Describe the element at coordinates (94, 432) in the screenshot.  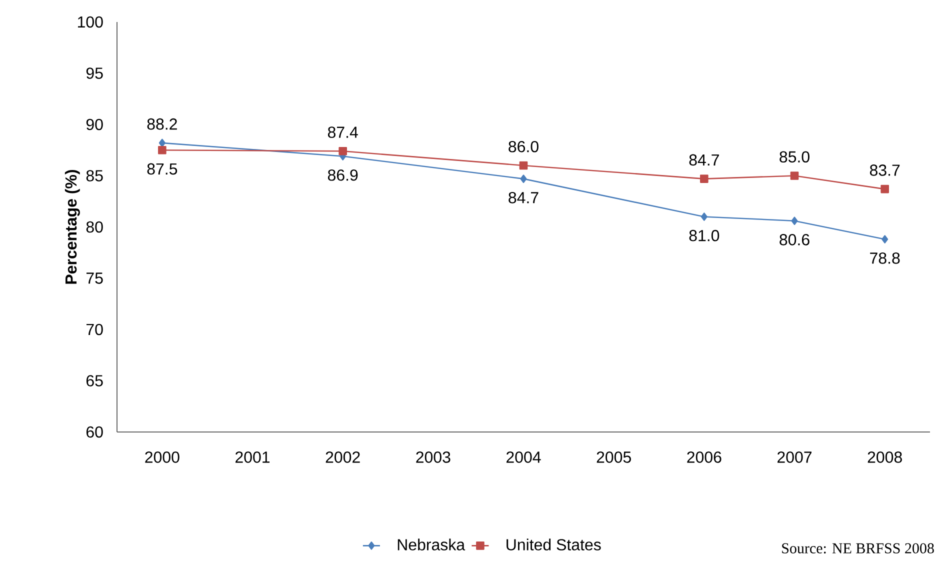
I see `y-tick-label: 60` at that location.